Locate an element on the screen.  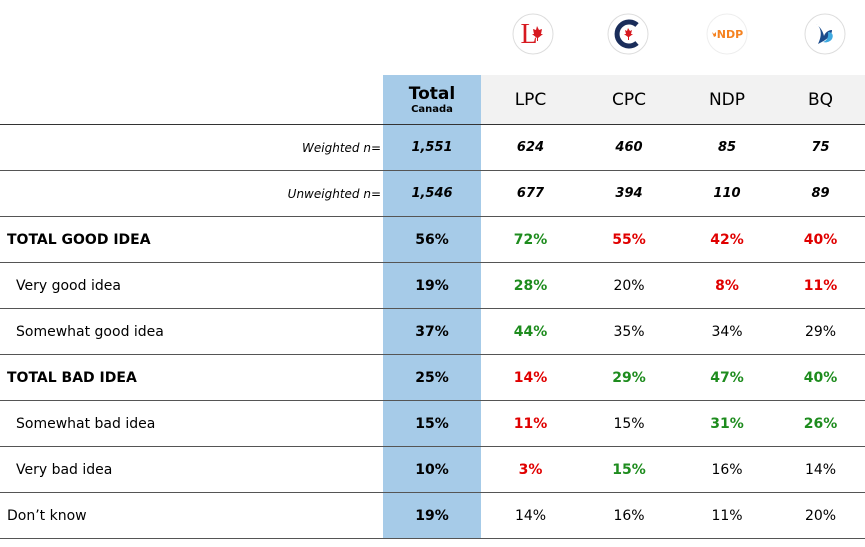
party-cell: 624 is located at coordinates (530, 147).